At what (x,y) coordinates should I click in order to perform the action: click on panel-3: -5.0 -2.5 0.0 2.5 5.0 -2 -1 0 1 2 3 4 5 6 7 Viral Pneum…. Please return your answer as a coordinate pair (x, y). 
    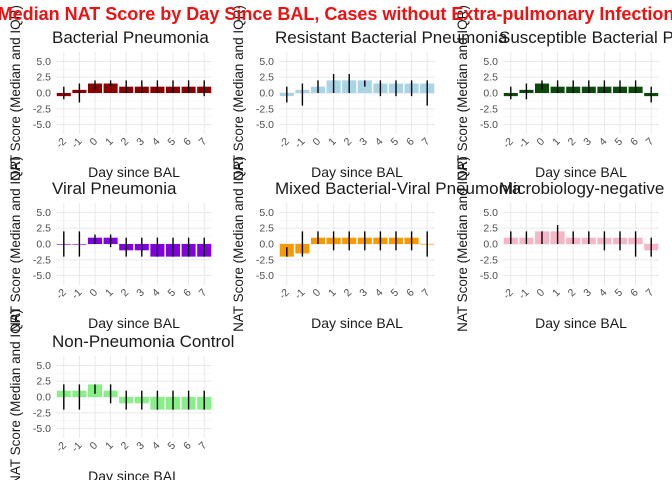
    Looking at the image, I should click on (110, 244).